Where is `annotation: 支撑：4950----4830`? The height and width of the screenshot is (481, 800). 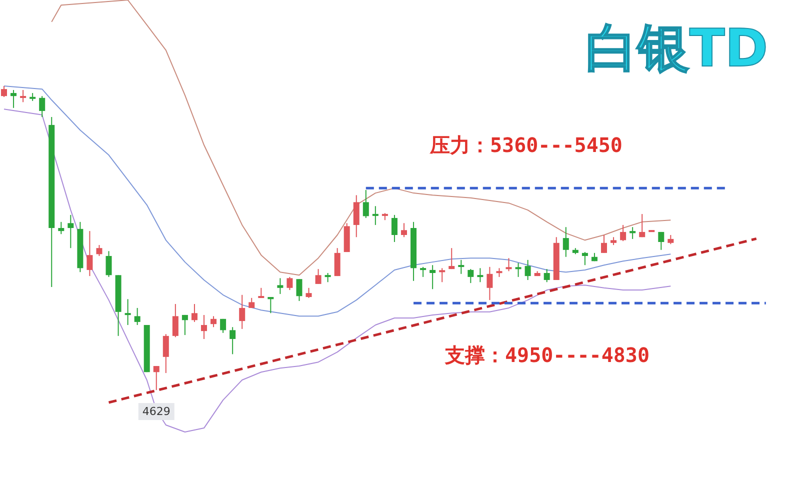
annotation: 支撑：4950----4830 is located at coordinates (547, 355).